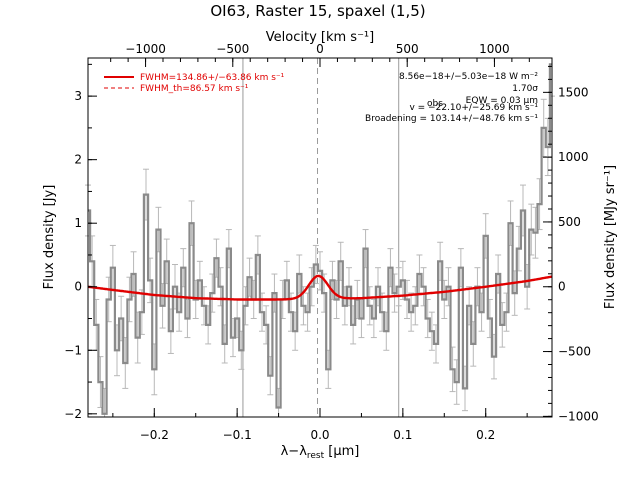 This screenshot has height=480, width=640. Describe the element at coordinates (154, 435) in the screenshot. I see `x-tick-label: −0.2` at that location.